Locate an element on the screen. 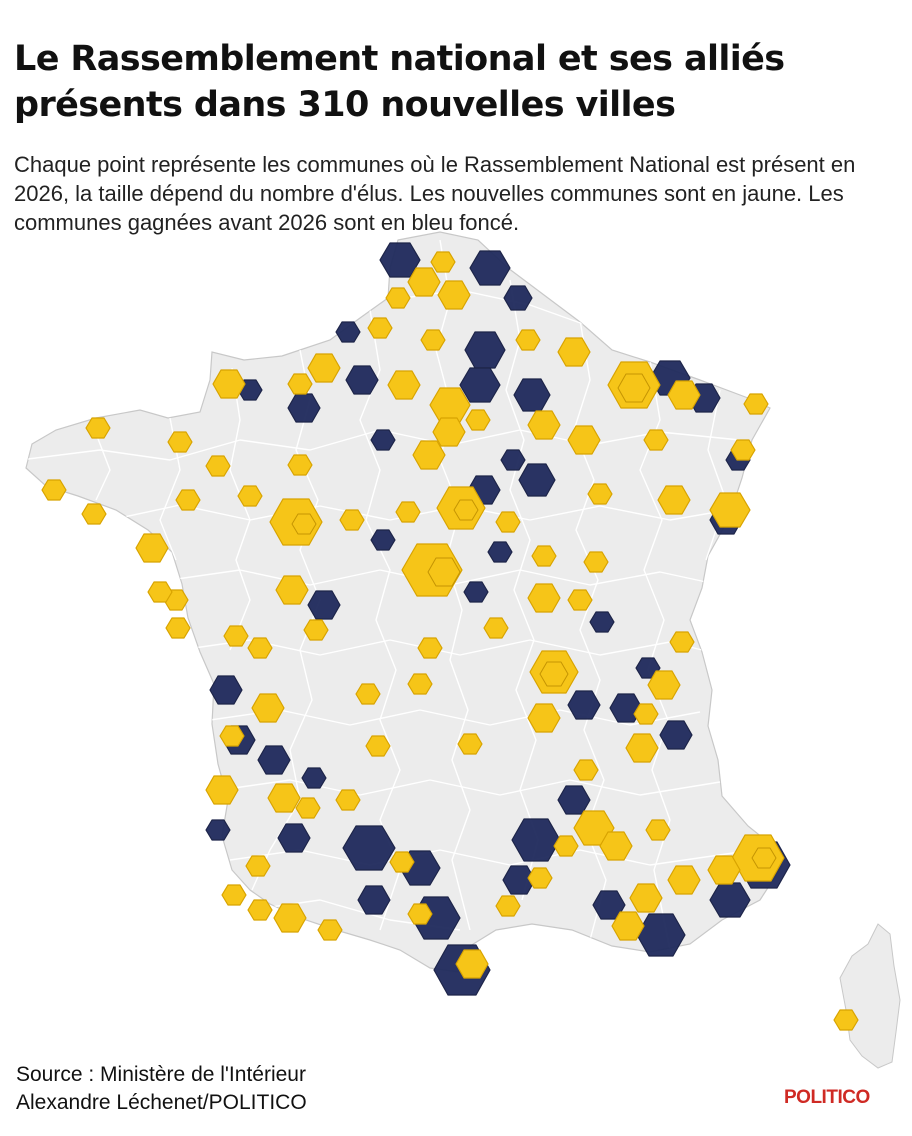 The image size is (912, 1136). source-line: Source : Ministère de l'Intérieur is located at coordinates (161, 1074).